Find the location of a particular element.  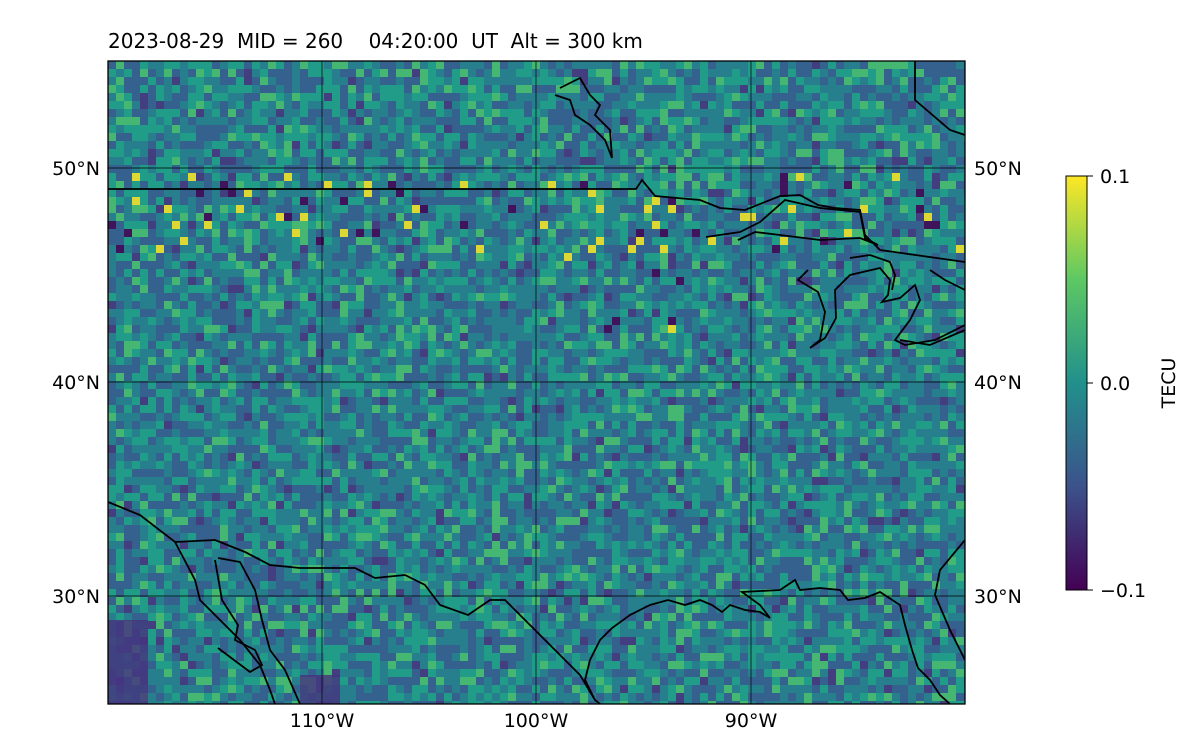

colorbar: 0.1 0.0 −0.1 TECU is located at coordinates (1122, 384).